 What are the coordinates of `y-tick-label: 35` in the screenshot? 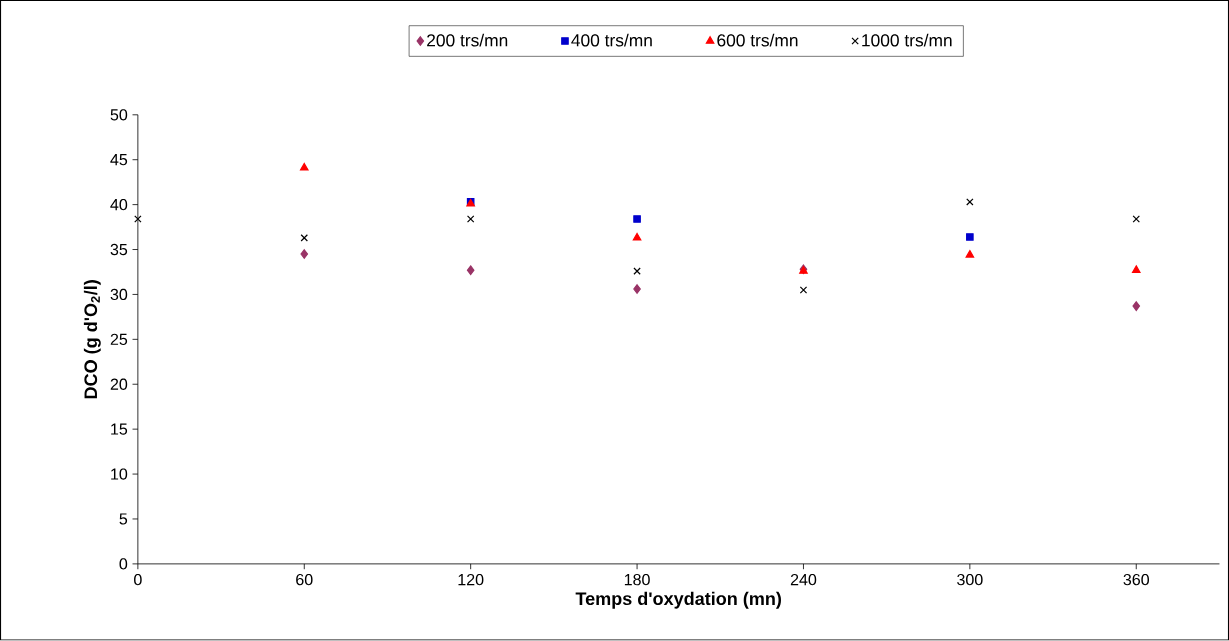 It's located at (119, 250).